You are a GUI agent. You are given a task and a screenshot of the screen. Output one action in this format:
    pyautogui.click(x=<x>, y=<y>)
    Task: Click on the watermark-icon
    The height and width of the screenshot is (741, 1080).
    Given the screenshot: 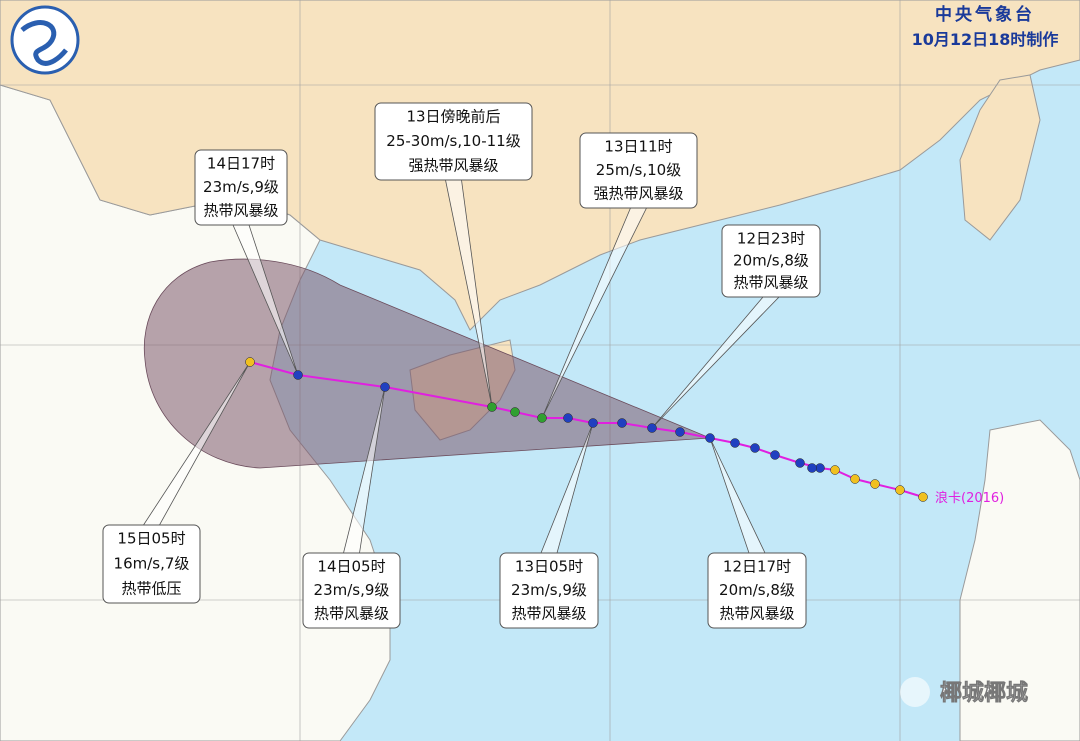 What is the action you would take?
    pyautogui.click(x=915, y=692)
    